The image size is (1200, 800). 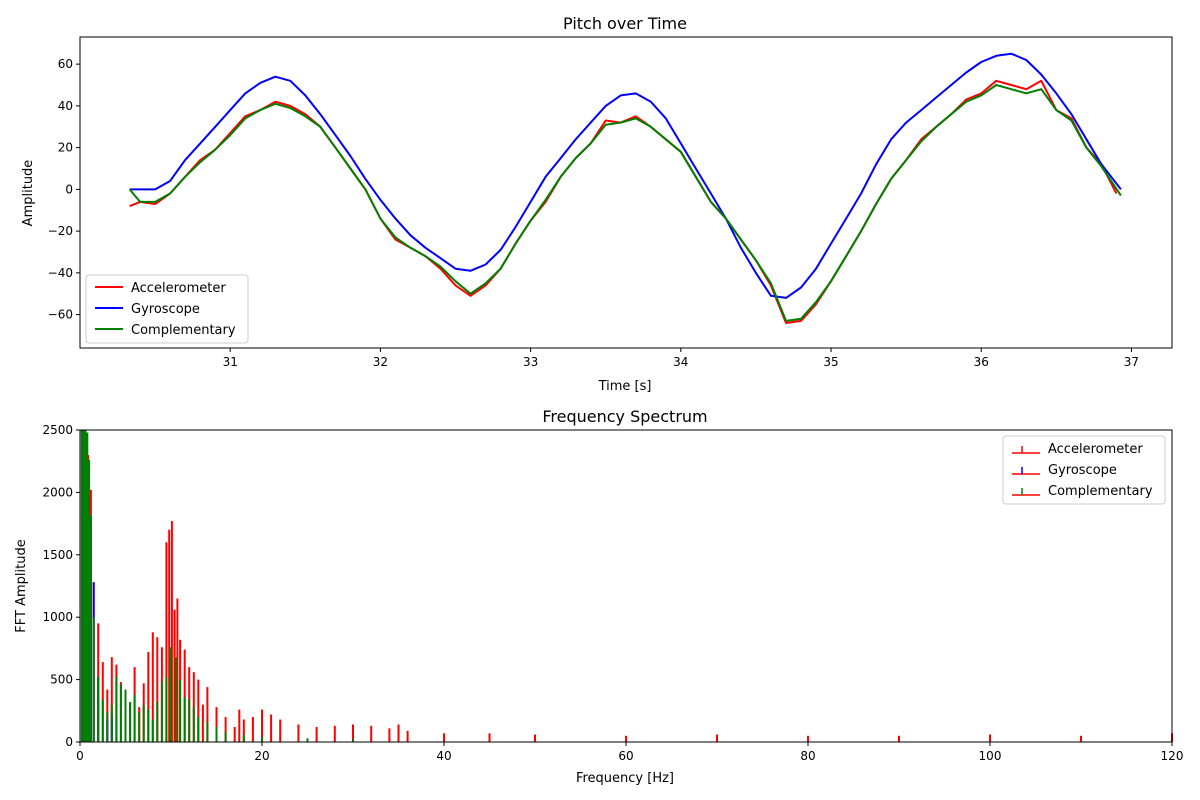 What do you see at coordinates (230, 362) in the screenshot?
I see `pitch-x-tick-label-31: 31` at bounding box center [230, 362].